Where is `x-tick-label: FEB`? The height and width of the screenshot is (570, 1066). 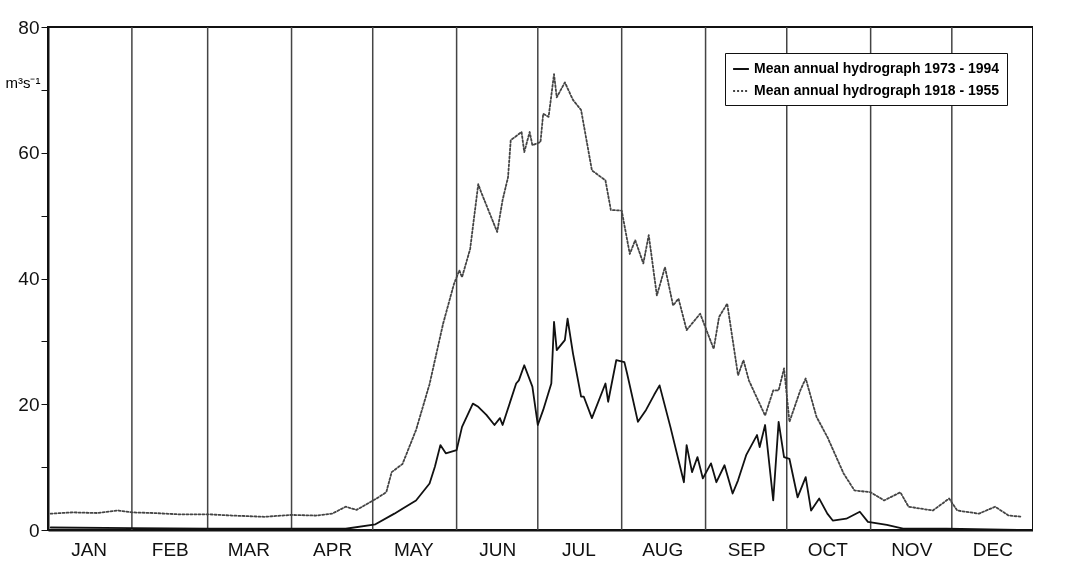
x-tick-label: FEB is located at coordinates (170, 549).